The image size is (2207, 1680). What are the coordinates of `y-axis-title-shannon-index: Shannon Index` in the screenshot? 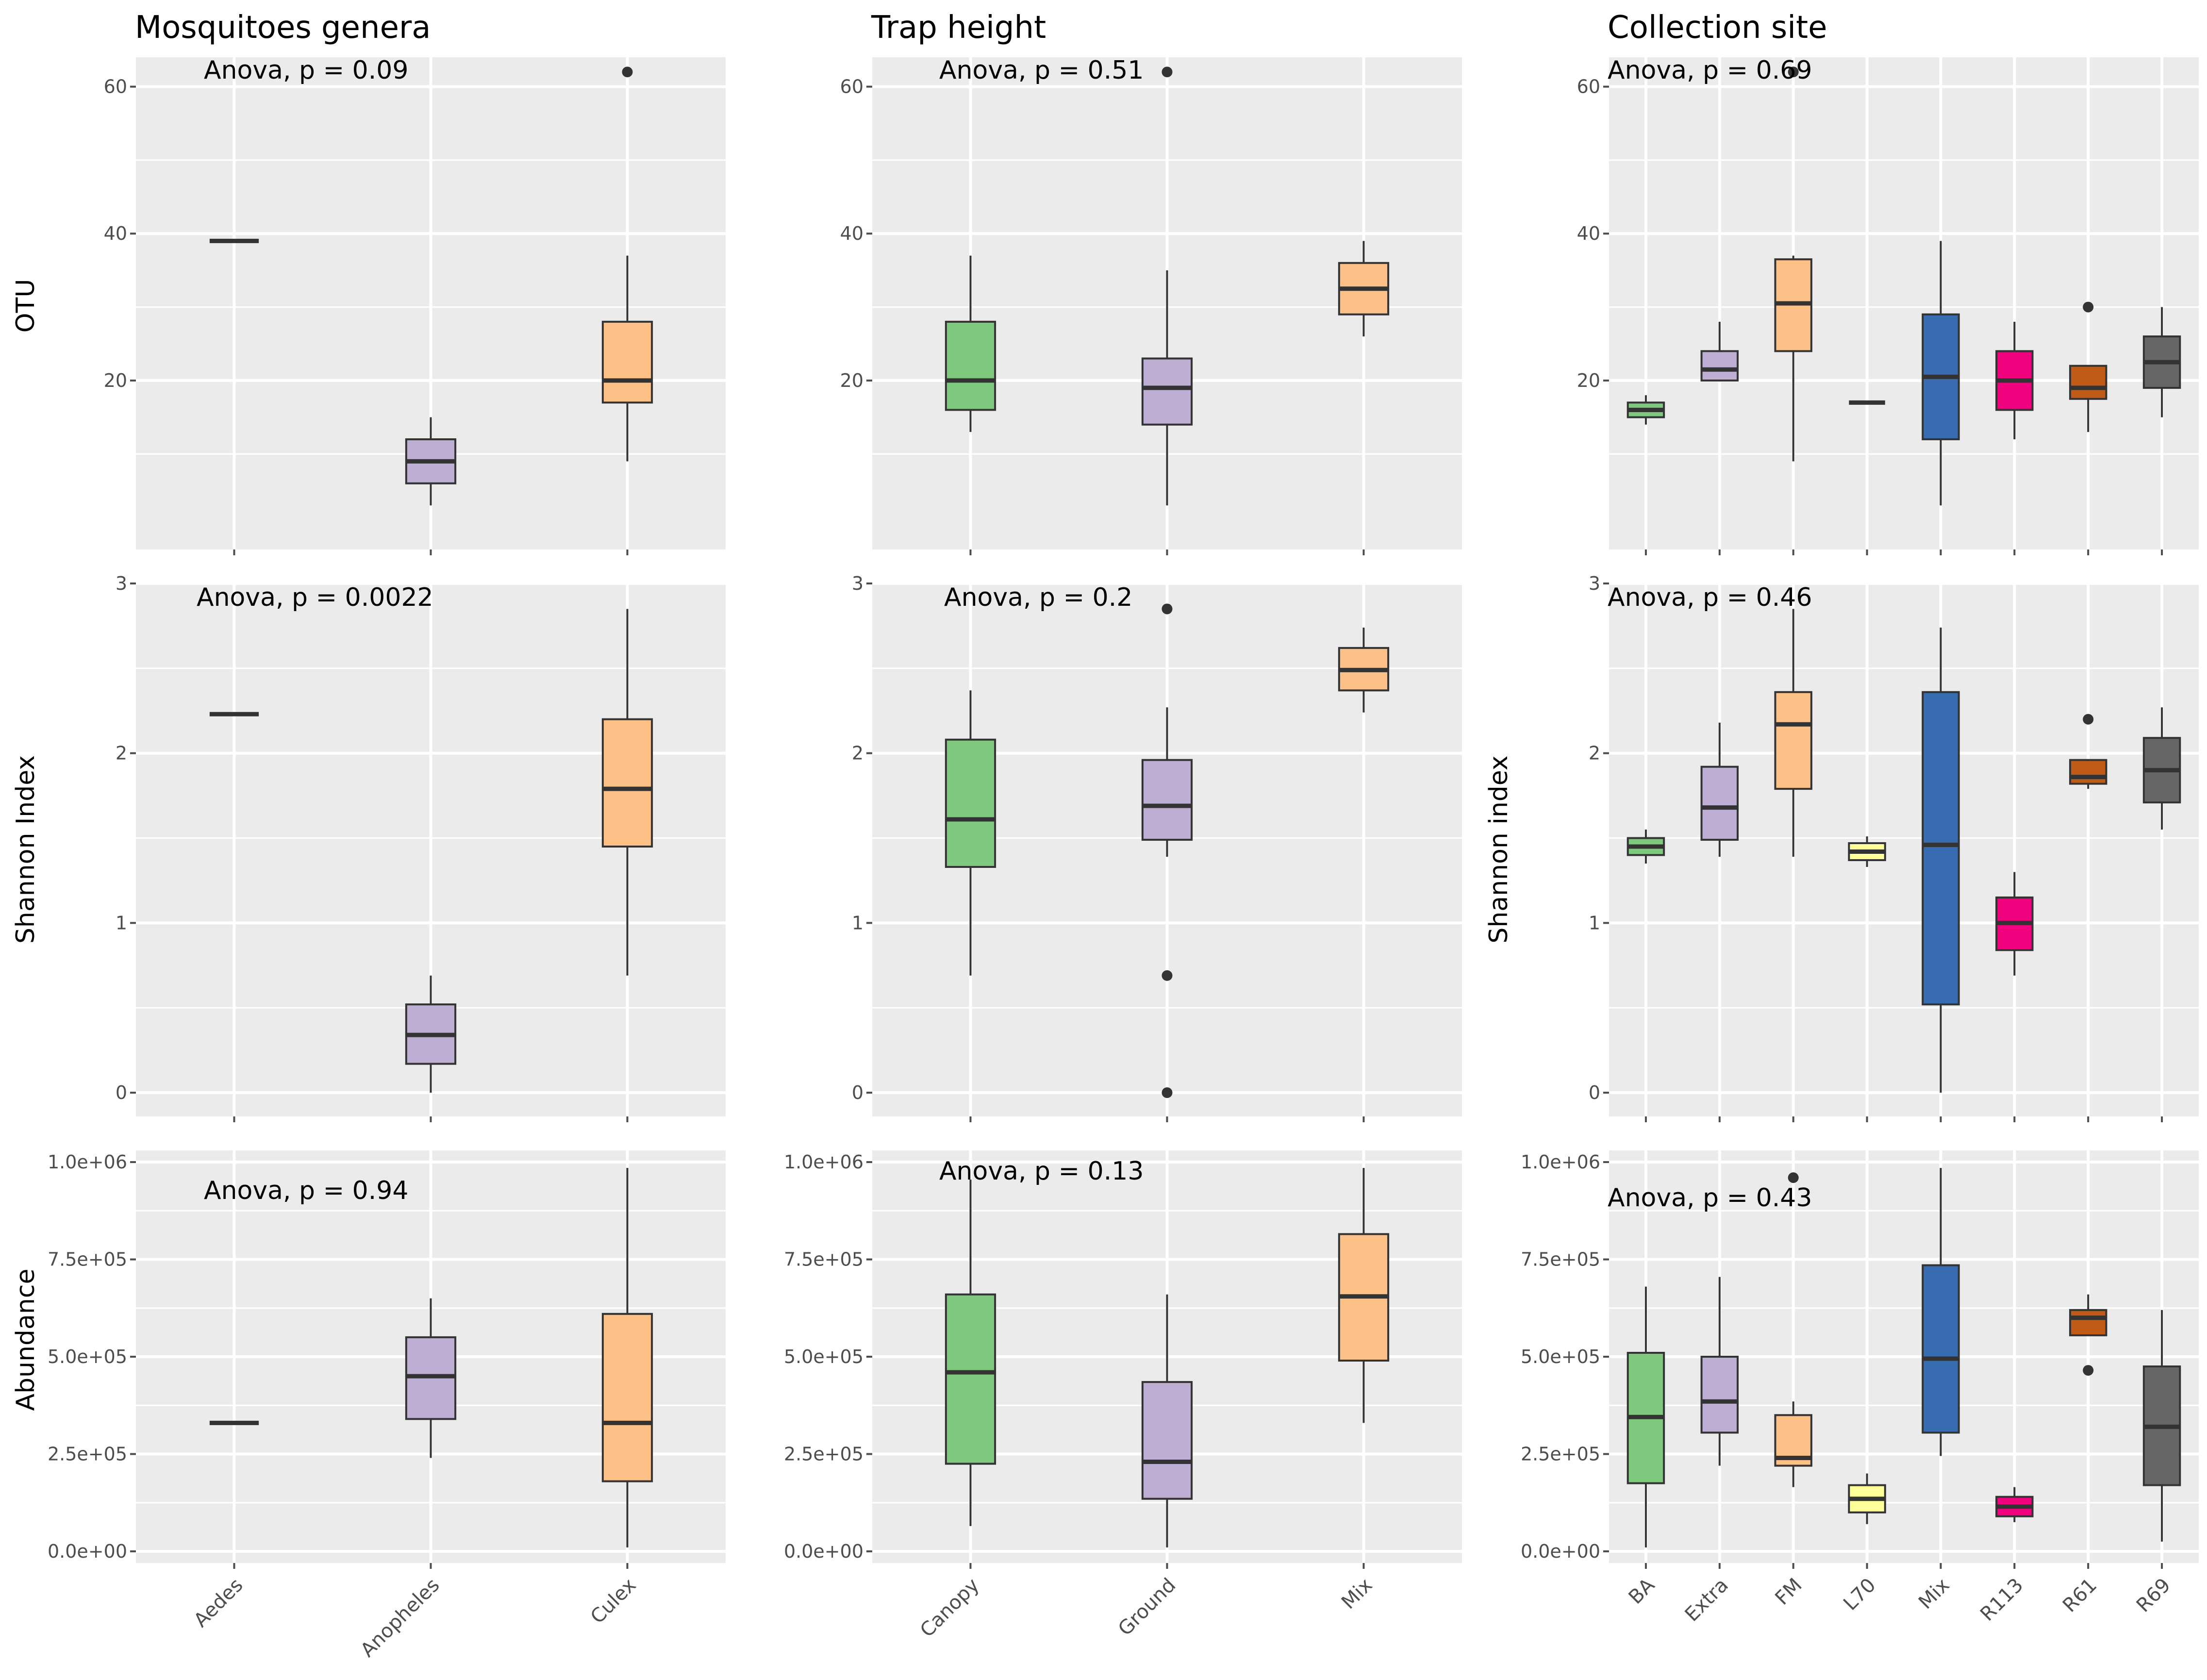 It's located at (25, 849).